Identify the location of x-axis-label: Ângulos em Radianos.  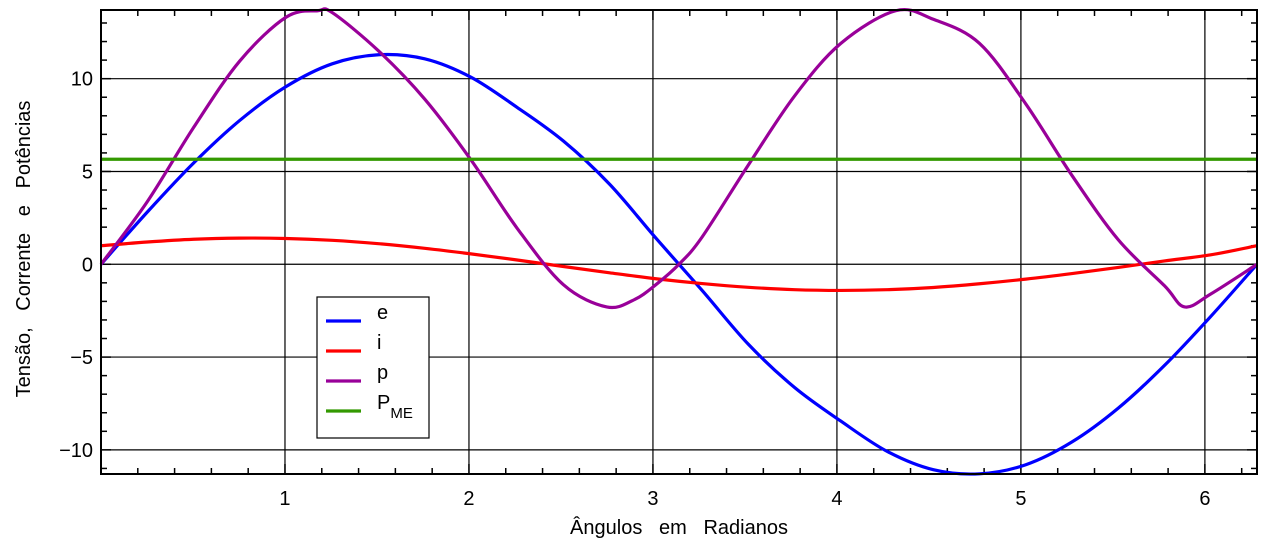
(679, 527).